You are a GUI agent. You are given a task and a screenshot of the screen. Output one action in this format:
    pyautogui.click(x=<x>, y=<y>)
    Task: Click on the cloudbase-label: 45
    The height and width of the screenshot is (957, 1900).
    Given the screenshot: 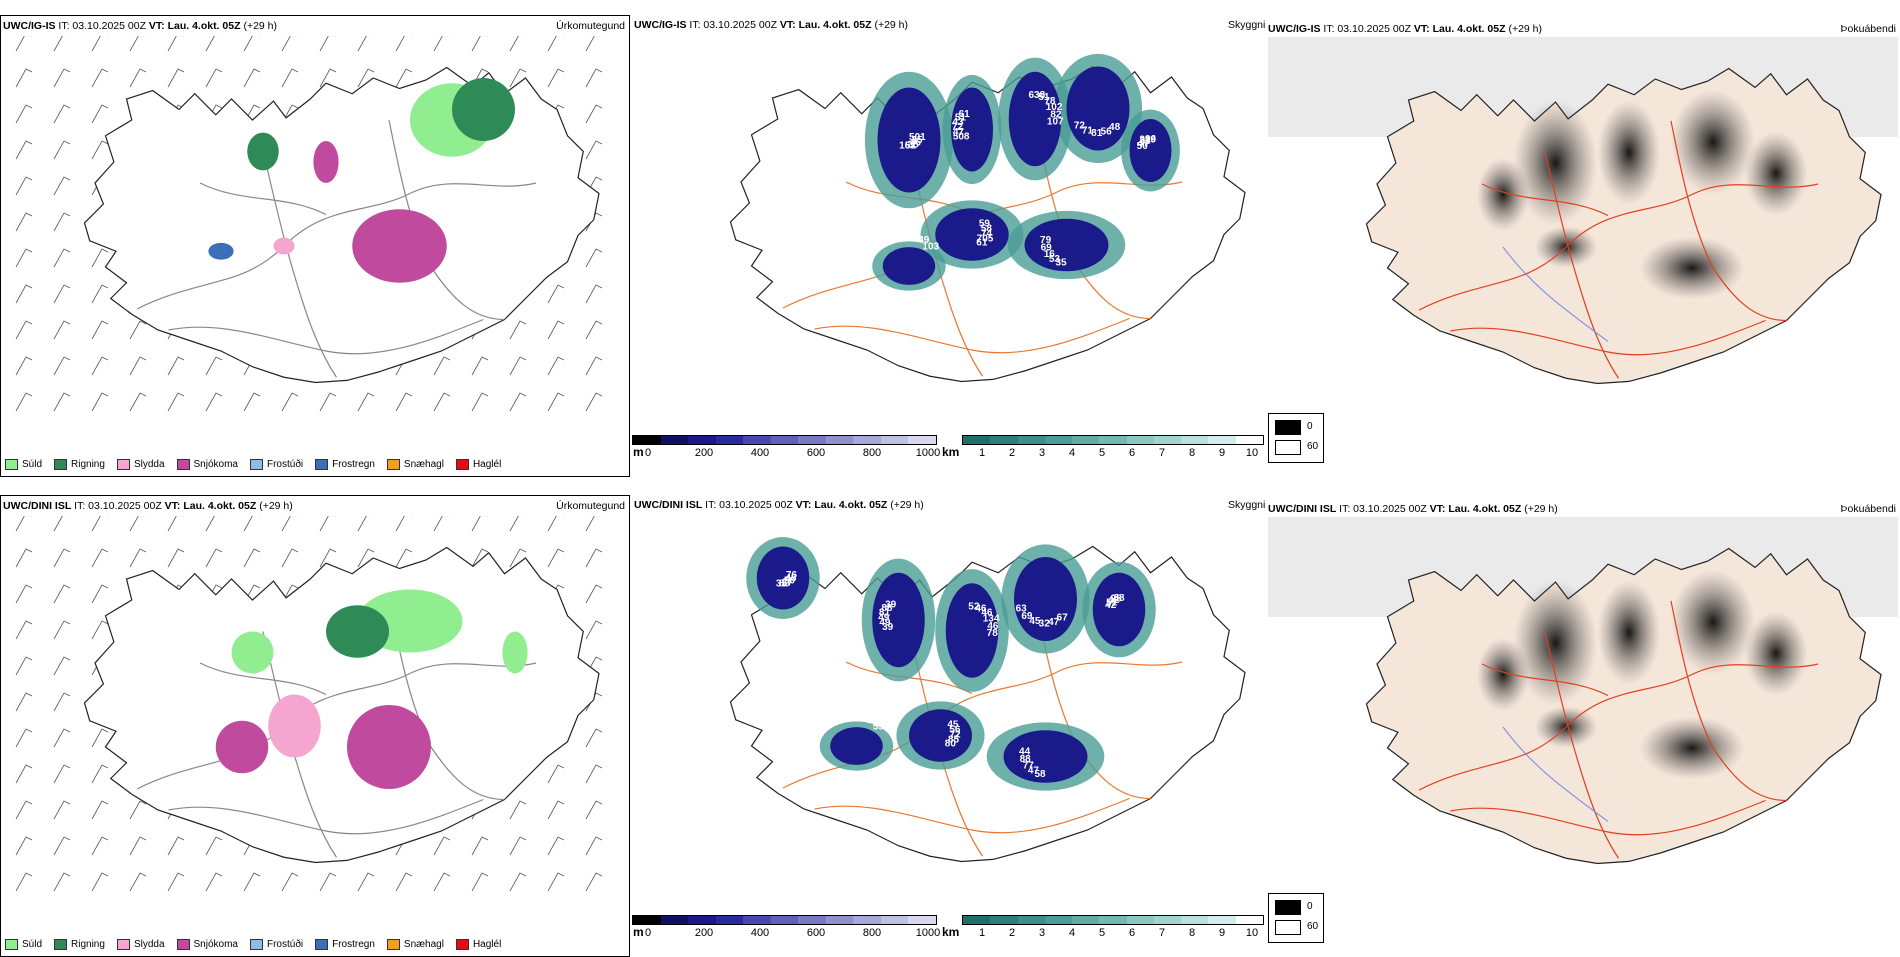 What is the action you would take?
    pyautogui.click(x=1035, y=621)
    